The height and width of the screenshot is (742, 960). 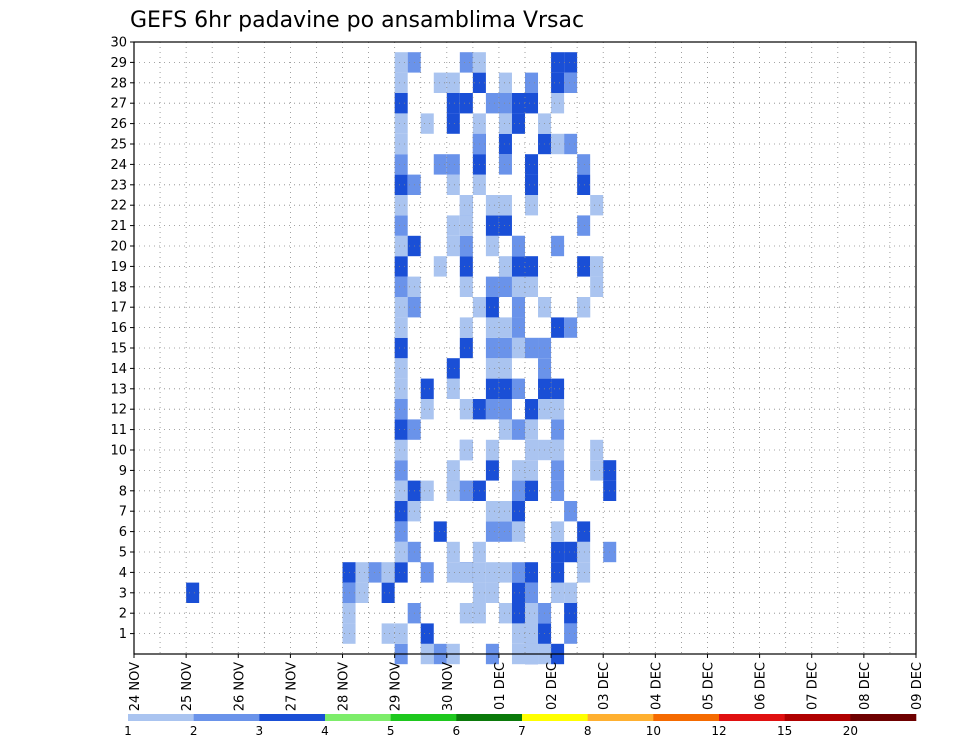 What do you see at coordinates (123, 593) in the screenshot?
I see `y-tick-label: 3` at bounding box center [123, 593].